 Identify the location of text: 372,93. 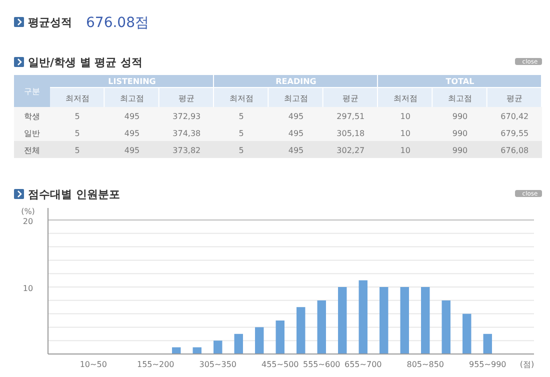
(186, 116).